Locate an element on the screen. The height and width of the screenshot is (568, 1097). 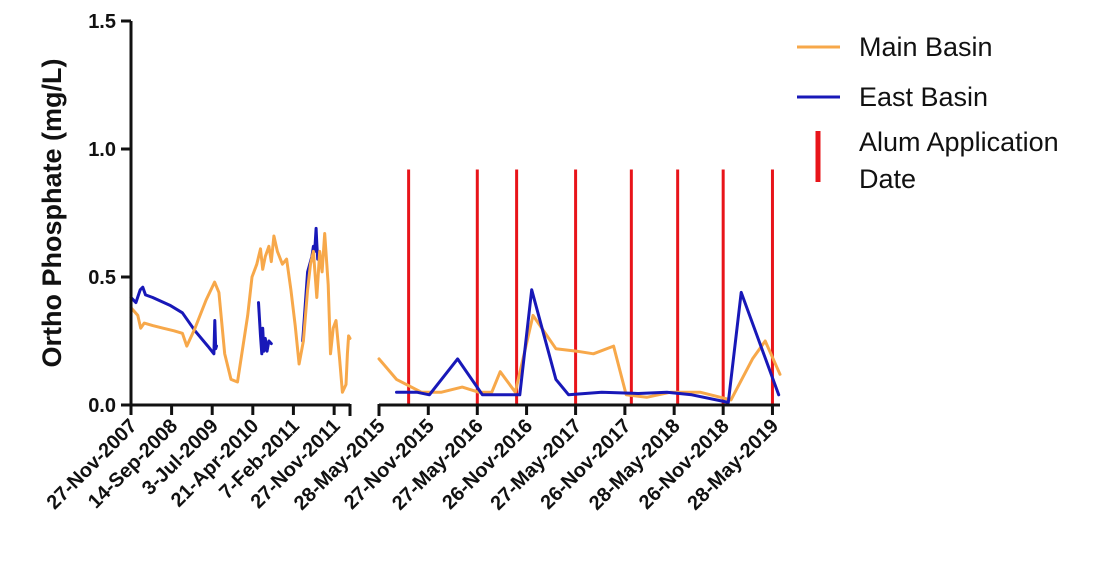
legend-east-basin-label: East Basin is located at coordinates (923, 97).